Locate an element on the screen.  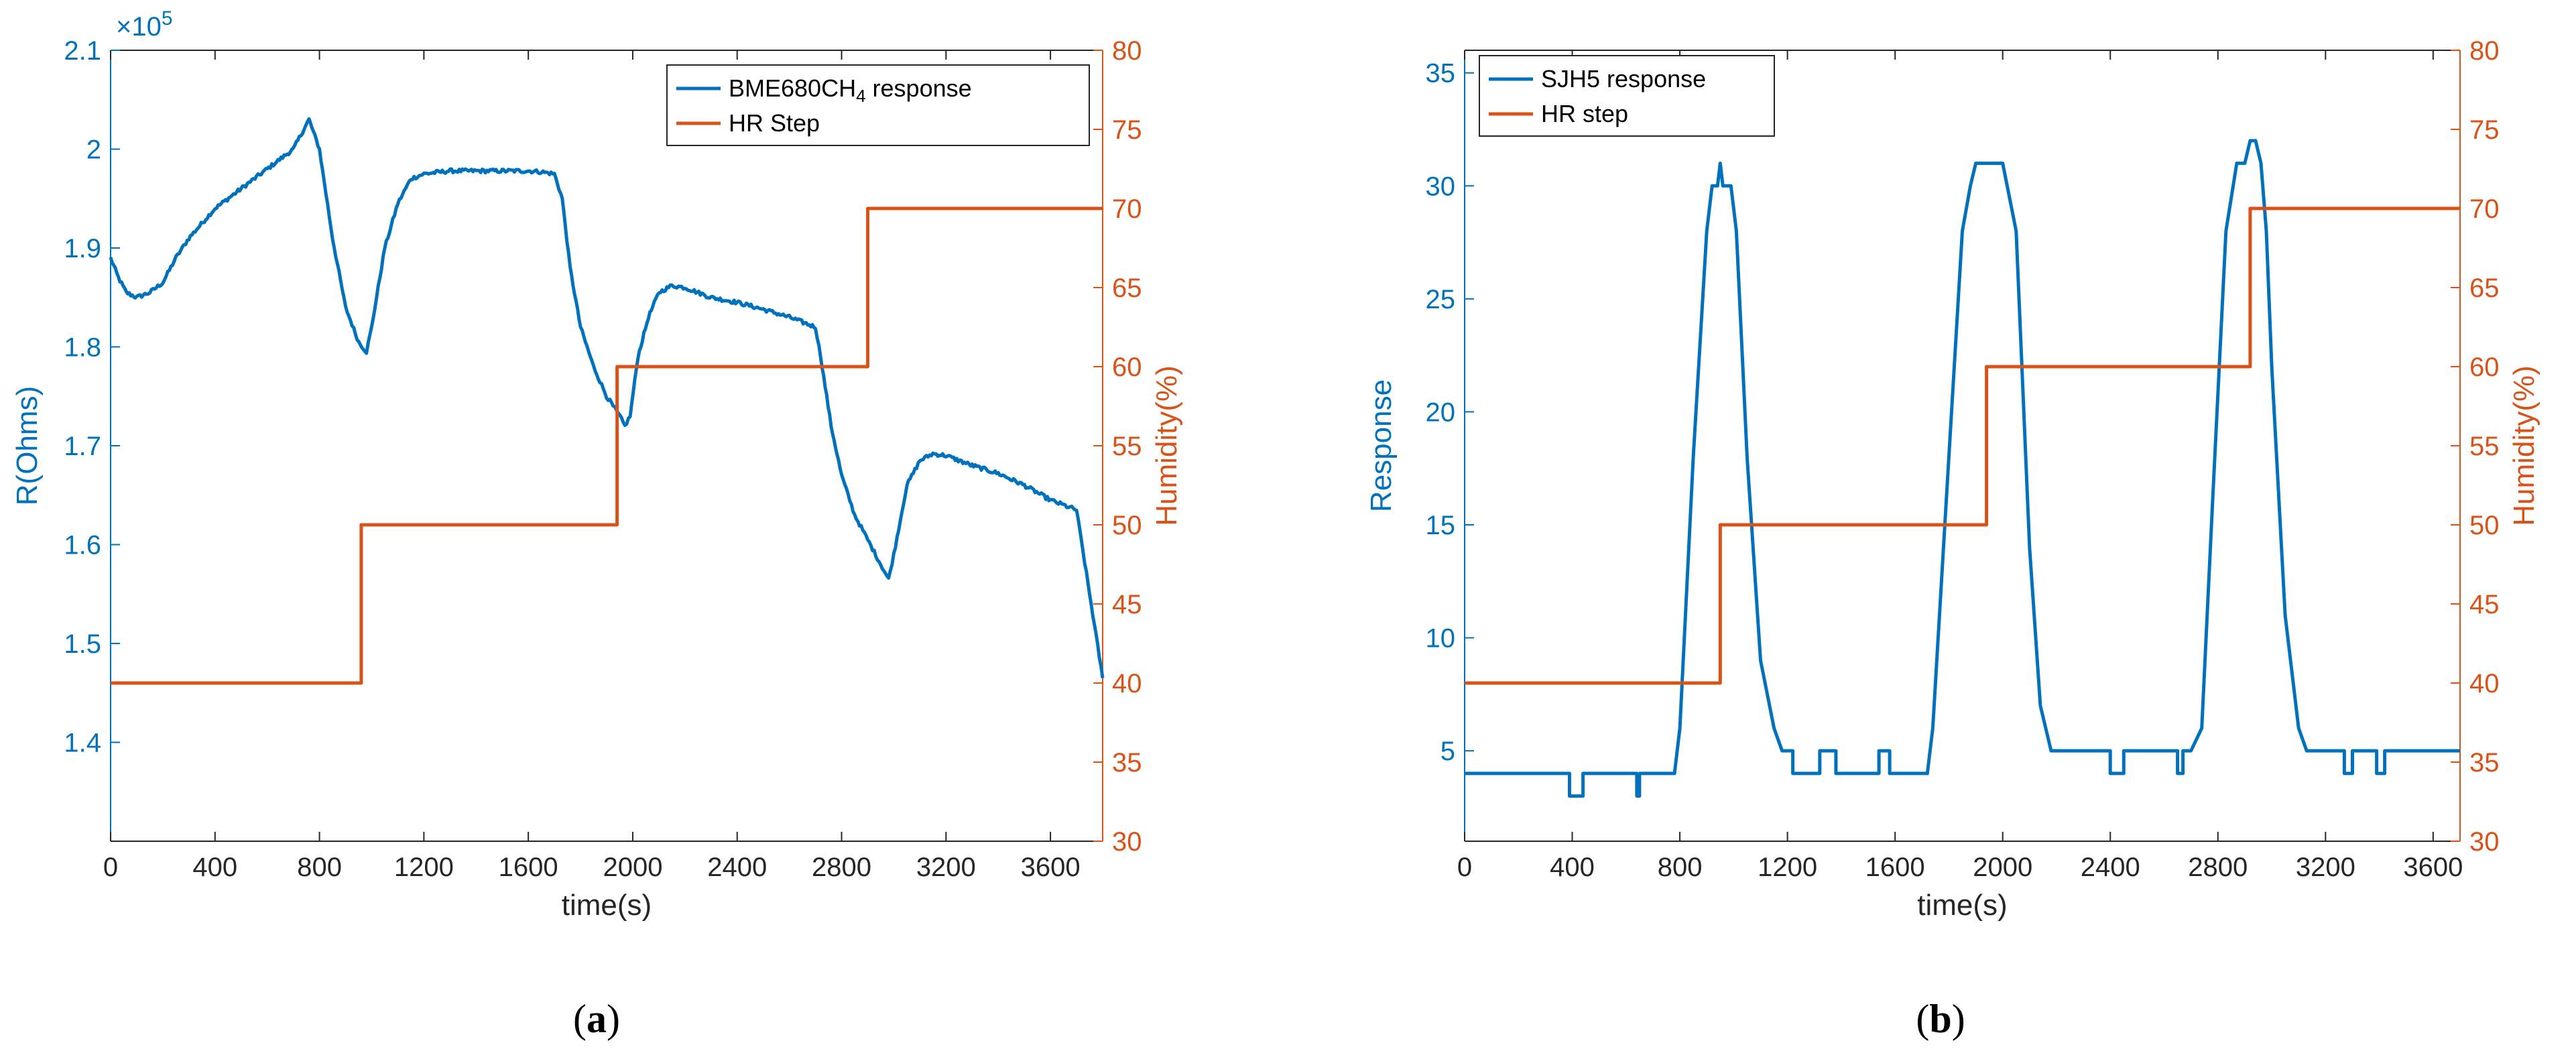
x-axis-label-a: time(s) is located at coordinates (607, 906).